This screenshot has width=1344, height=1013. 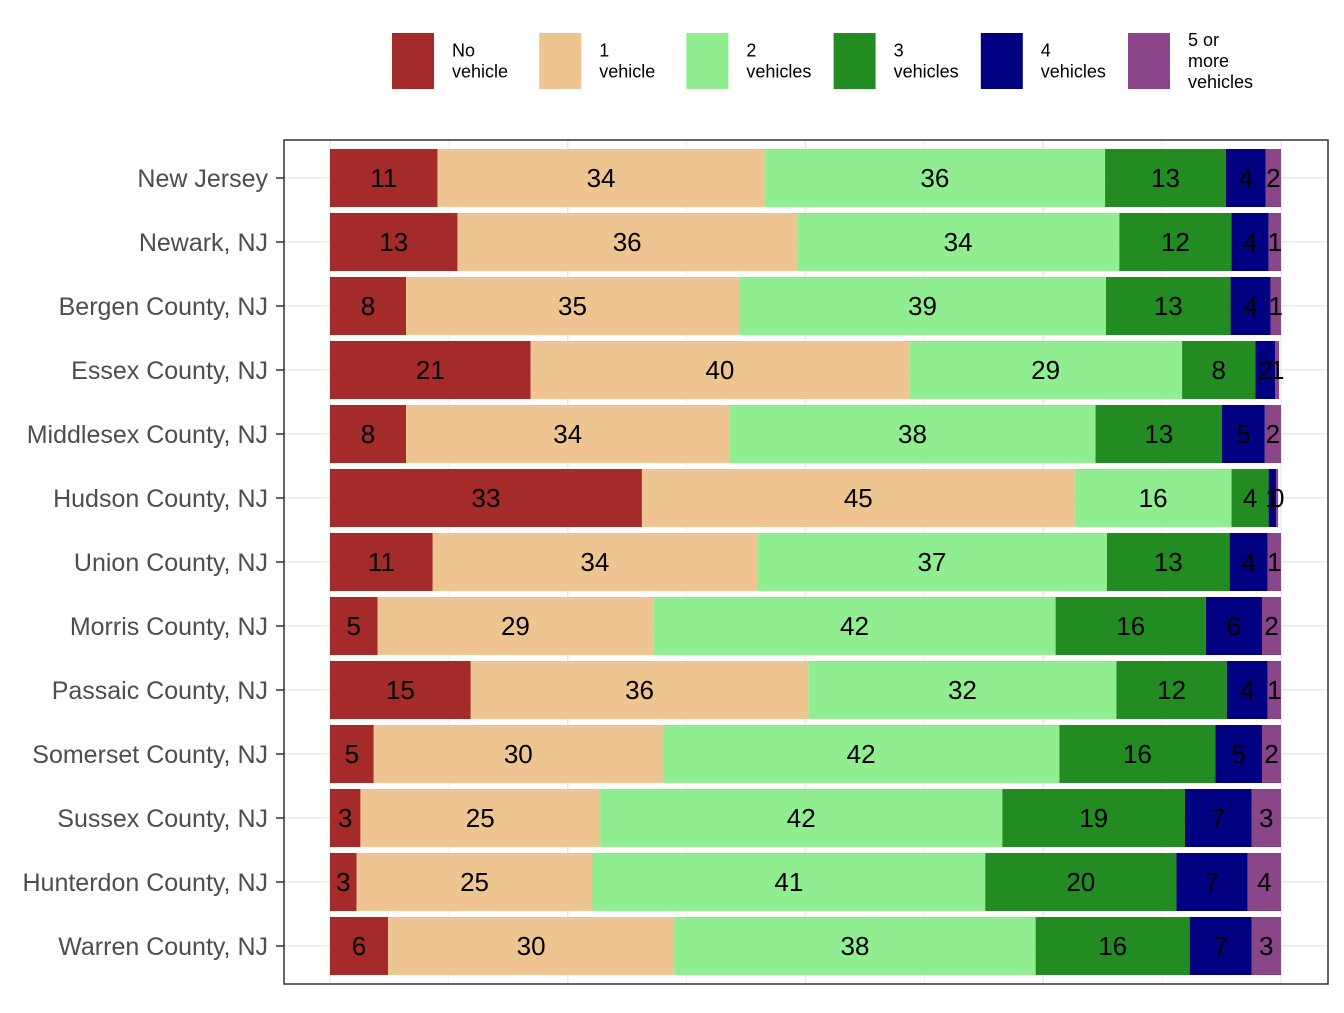 I want to click on bar-value-label: 32, so click(x=962, y=690).